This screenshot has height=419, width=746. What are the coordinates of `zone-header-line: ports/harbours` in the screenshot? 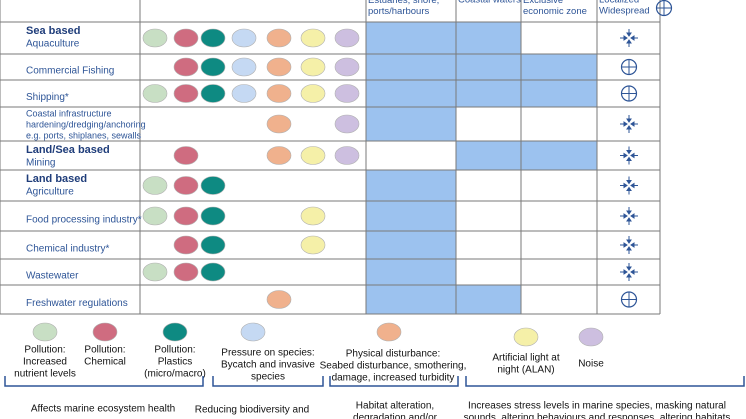 It's located at (399, 11).